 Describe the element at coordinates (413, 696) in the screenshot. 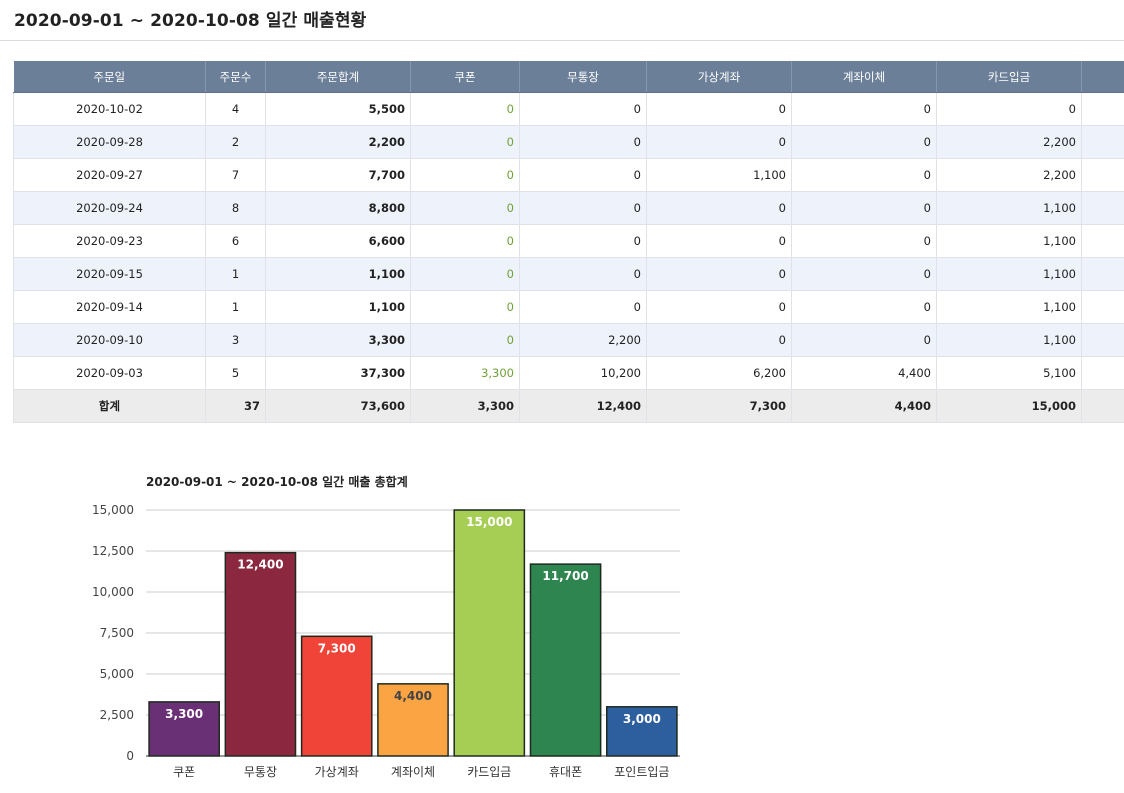

I see `data-label: 4,400` at that location.